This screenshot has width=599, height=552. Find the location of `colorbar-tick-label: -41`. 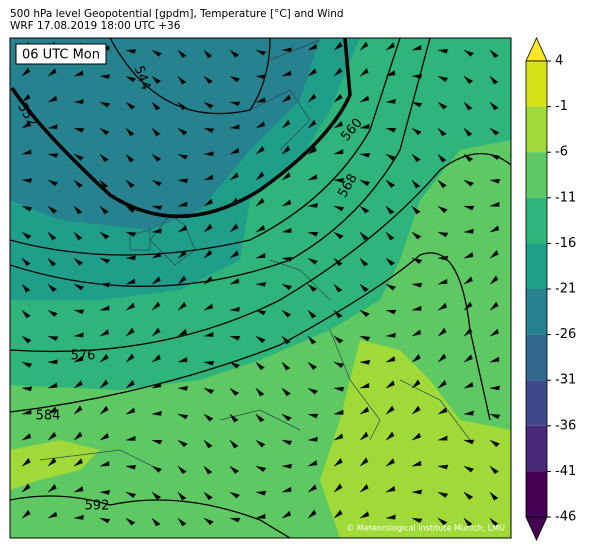

colorbar-tick-label: -41 is located at coordinates (565, 471).